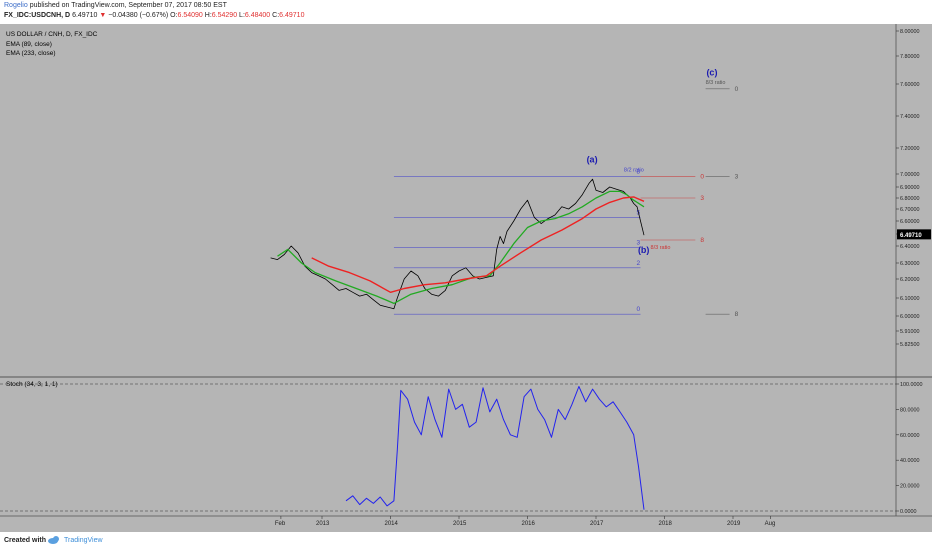 This screenshot has height=550, width=932. What do you see at coordinates (466, 541) in the screenshot?
I see `chart-footer: Created with TradingView` at bounding box center [466, 541].